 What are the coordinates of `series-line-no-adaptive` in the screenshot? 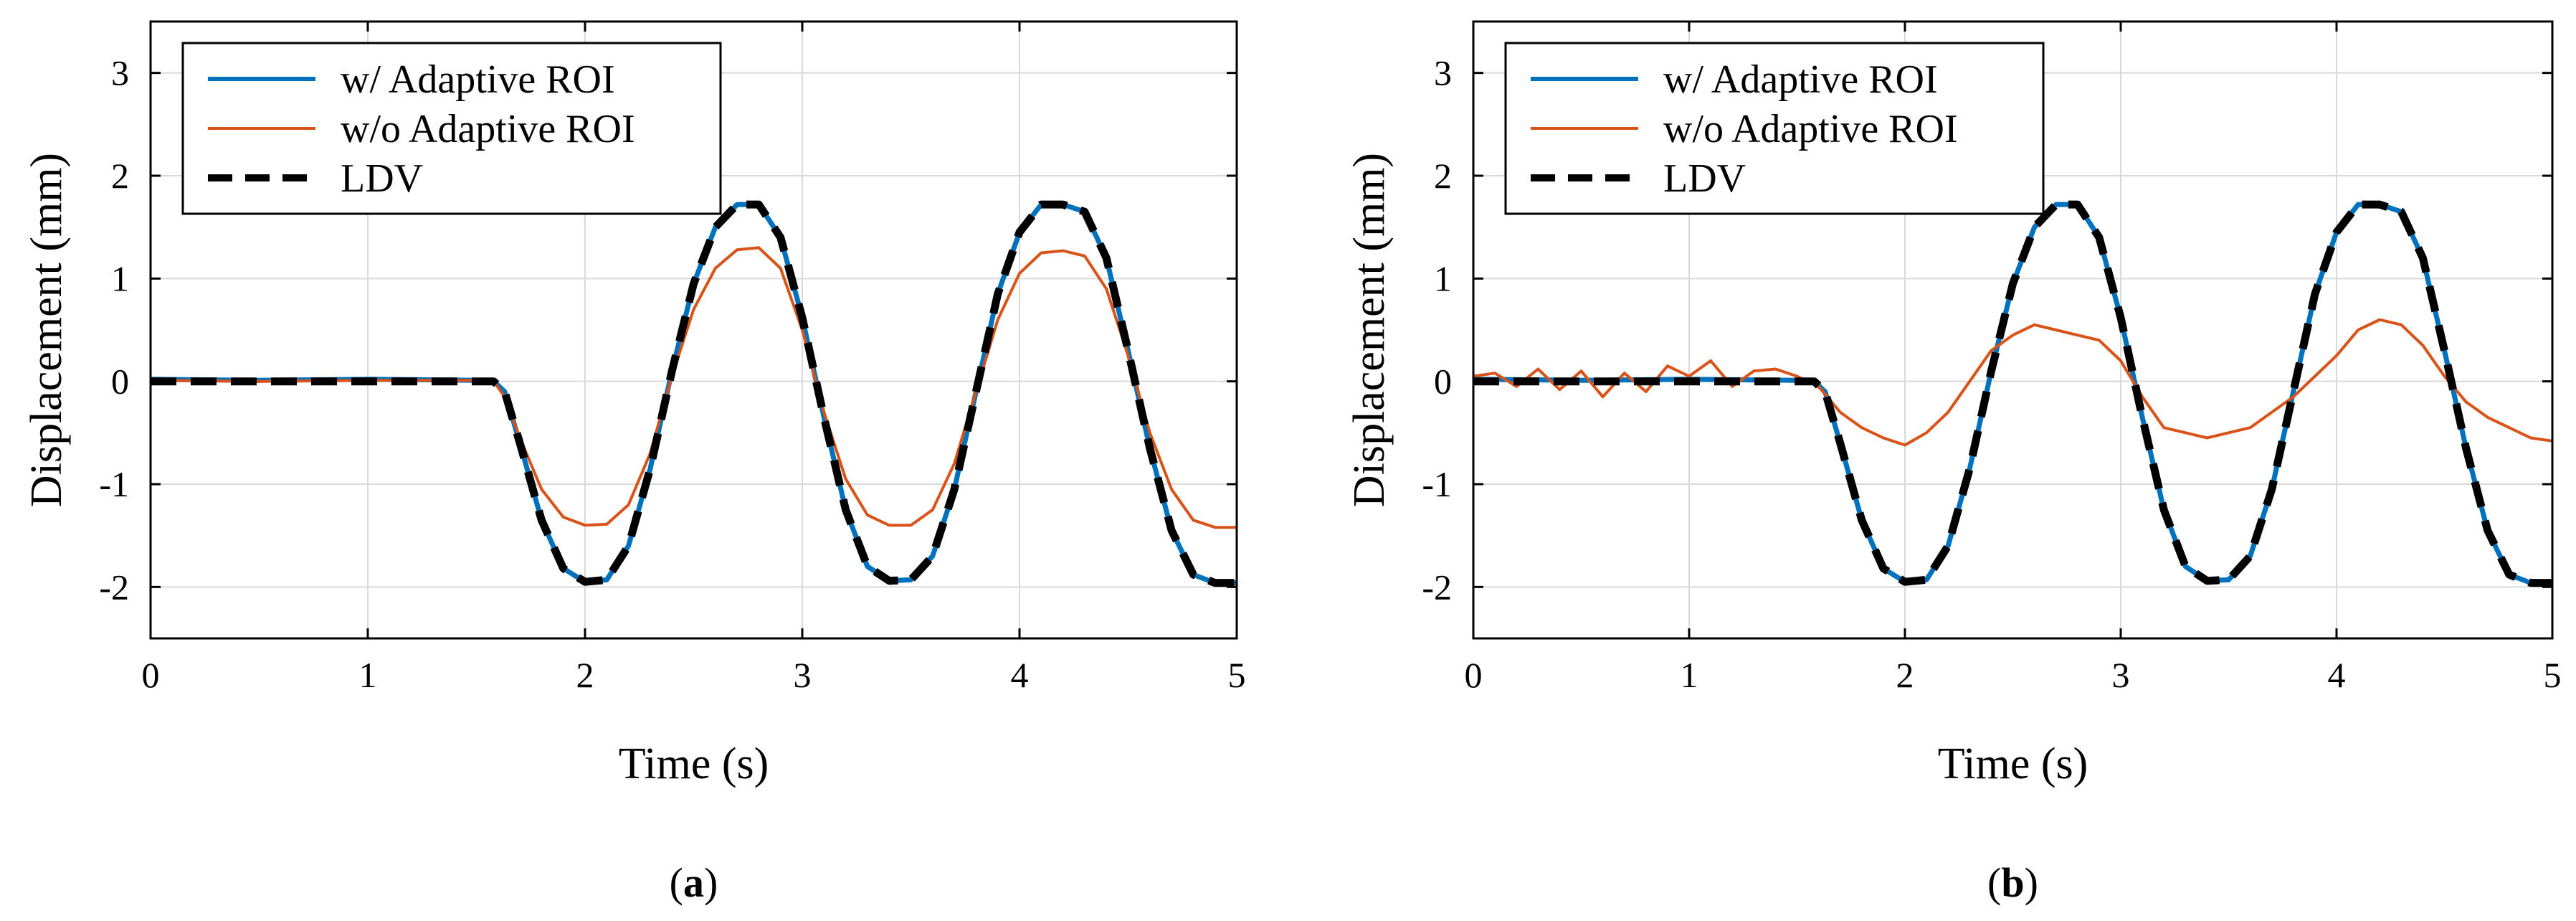 It's located at (694, 387).